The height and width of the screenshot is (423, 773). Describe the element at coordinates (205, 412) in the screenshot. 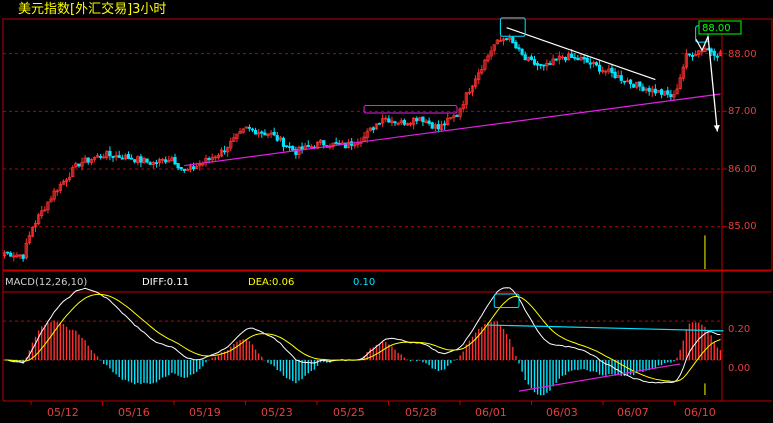

I see `x-label-0519: 05/19` at that location.